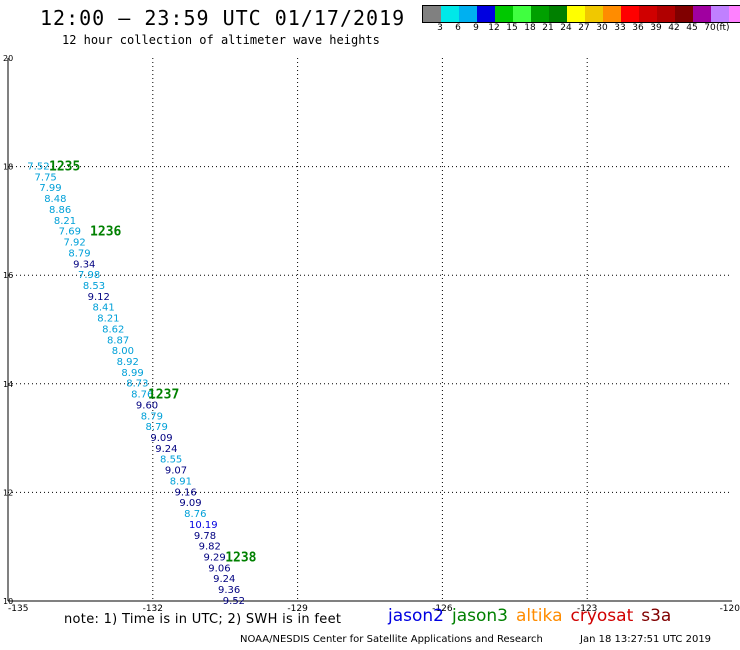 This screenshot has width=740, height=650. What do you see at coordinates (113, 329) in the screenshot?
I see `wave-height-value: 8.62` at bounding box center [113, 329].